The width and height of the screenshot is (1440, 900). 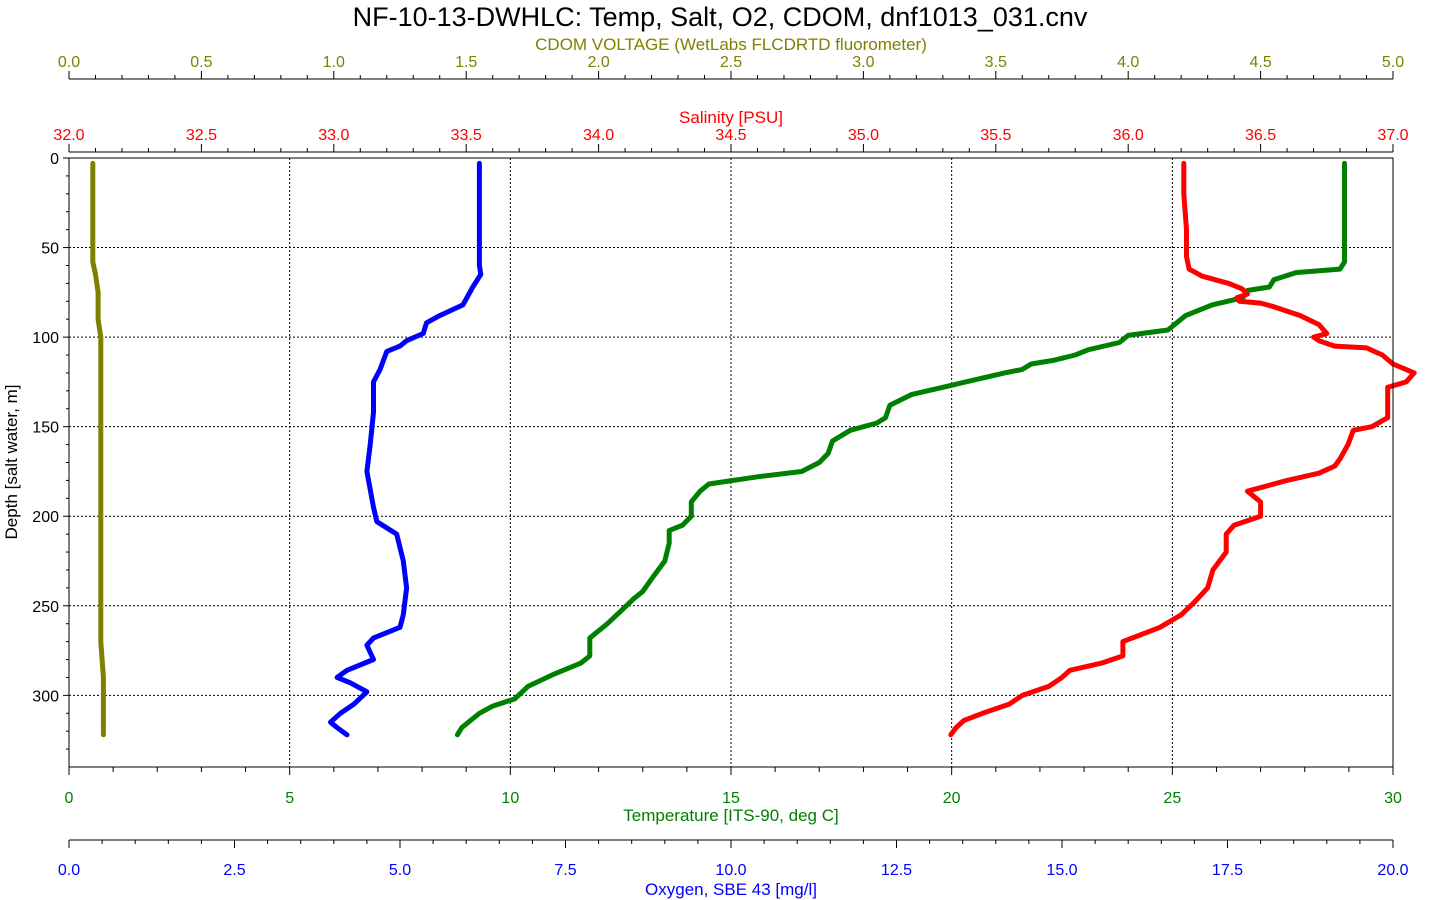 I want to click on y-tick-label: 150, so click(x=45, y=428).